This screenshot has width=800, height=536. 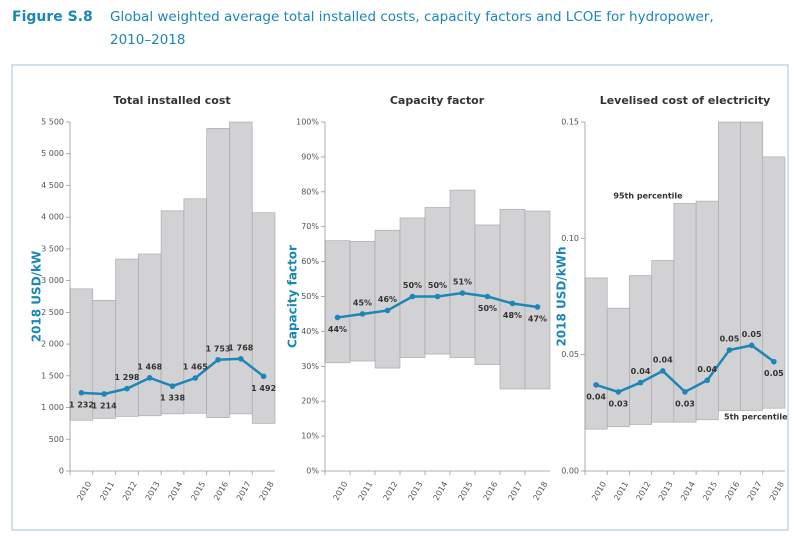 I want to click on value-label: 48%, so click(x=512, y=315).